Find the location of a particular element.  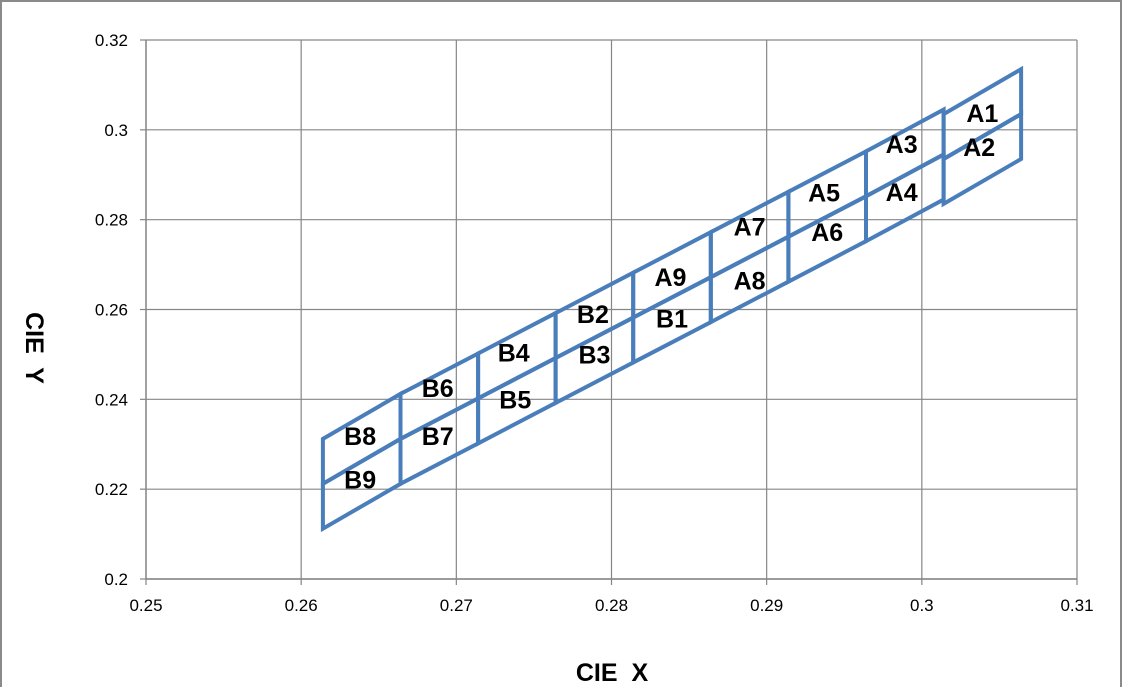

bin-b1-label: B1 is located at coordinates (672, 319).